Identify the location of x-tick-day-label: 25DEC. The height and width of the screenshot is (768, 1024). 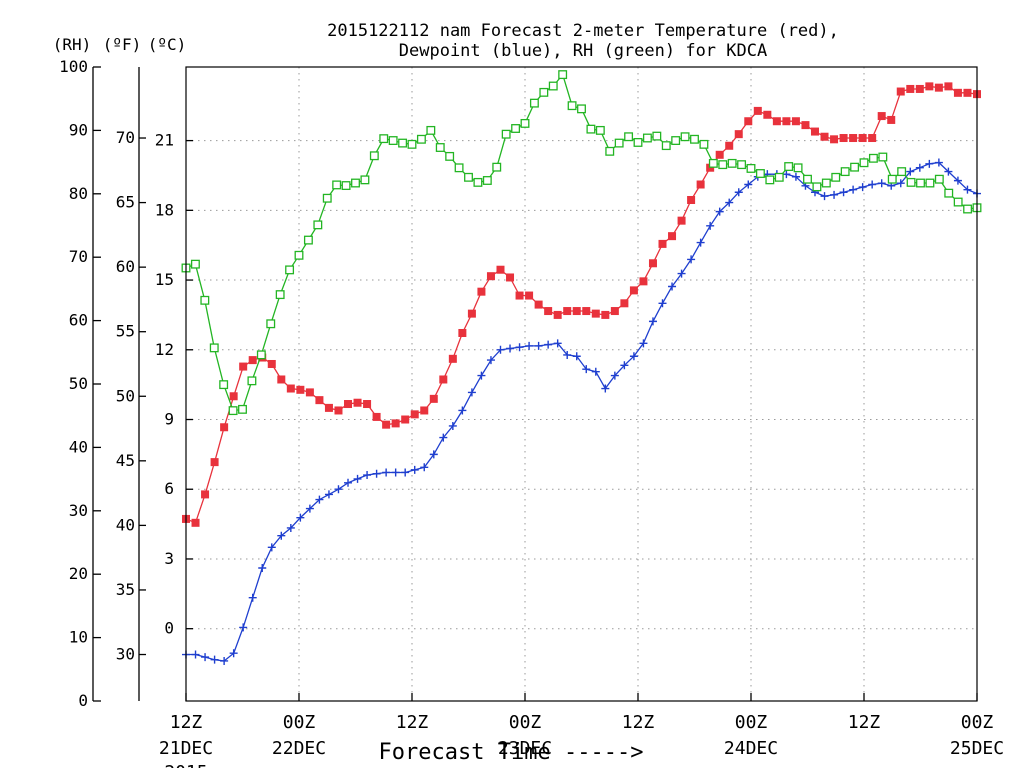
(977, 748).